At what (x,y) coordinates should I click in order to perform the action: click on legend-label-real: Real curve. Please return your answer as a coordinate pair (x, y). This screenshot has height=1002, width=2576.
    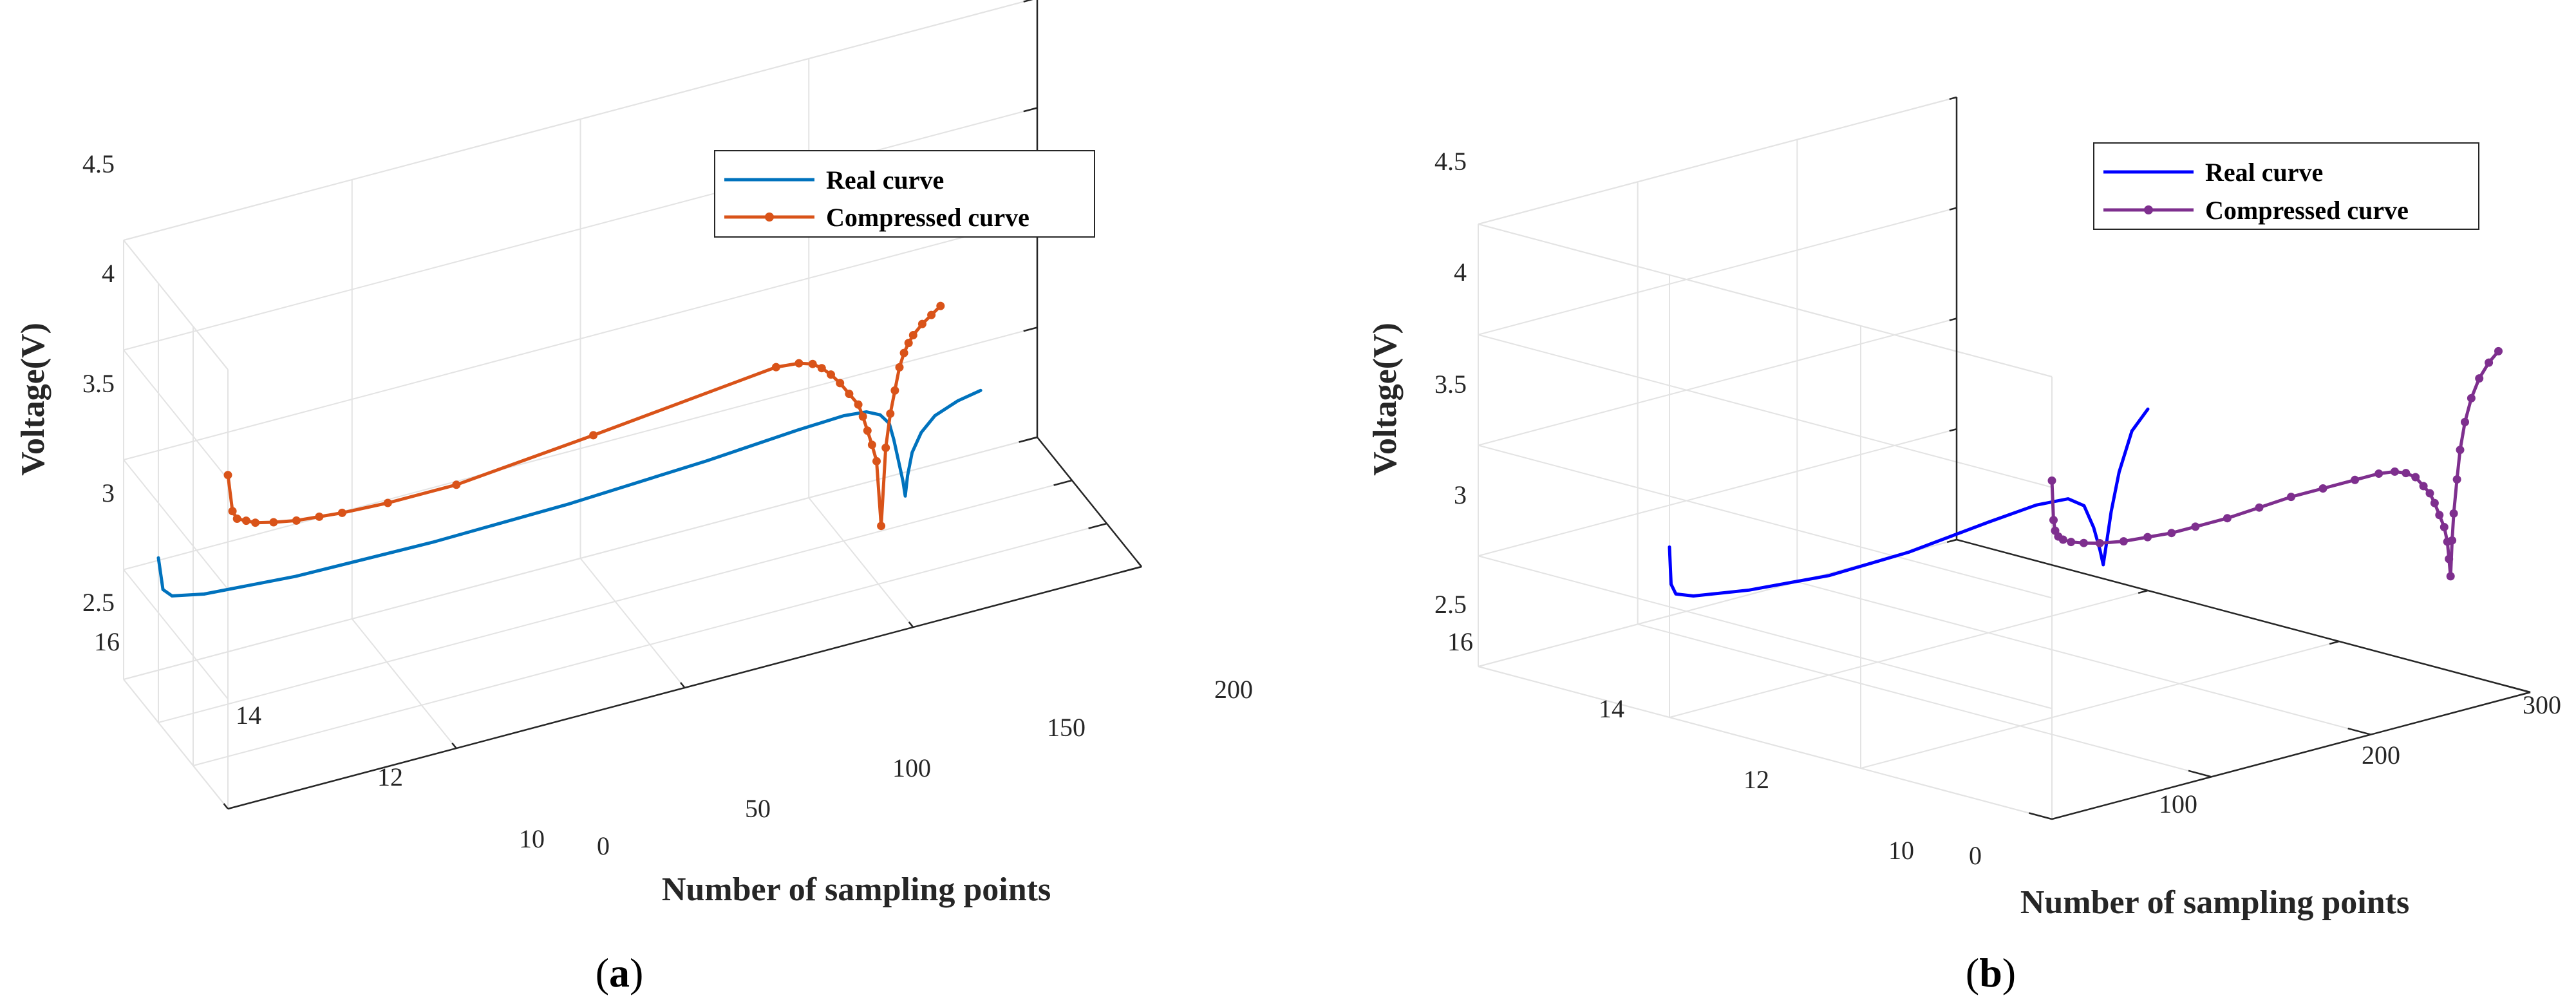
    Looking at the image, I should click on (2264, 172).